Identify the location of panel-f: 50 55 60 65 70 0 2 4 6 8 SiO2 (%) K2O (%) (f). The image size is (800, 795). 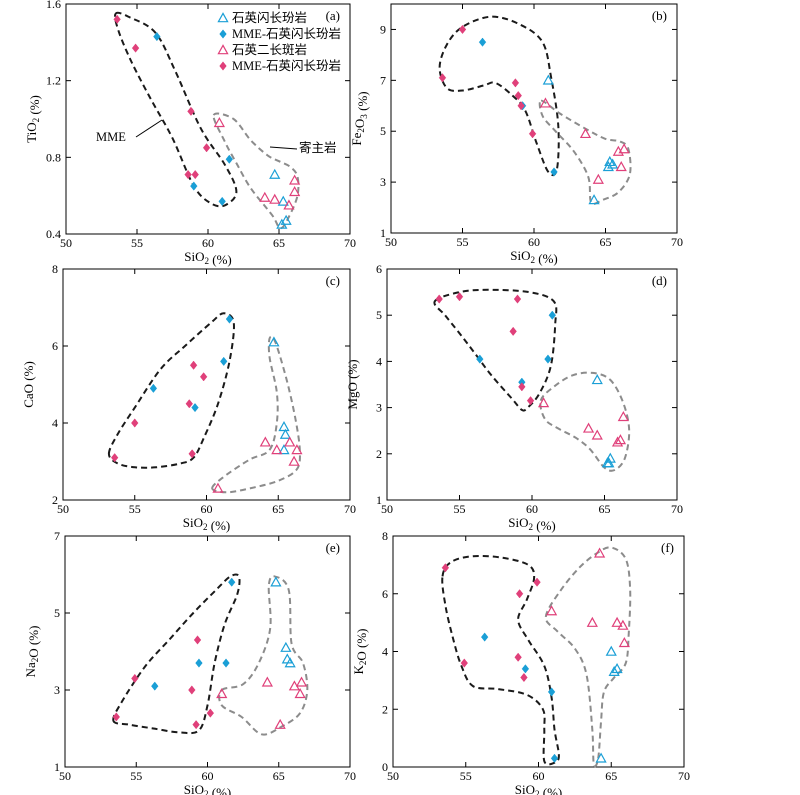
(520, 662).